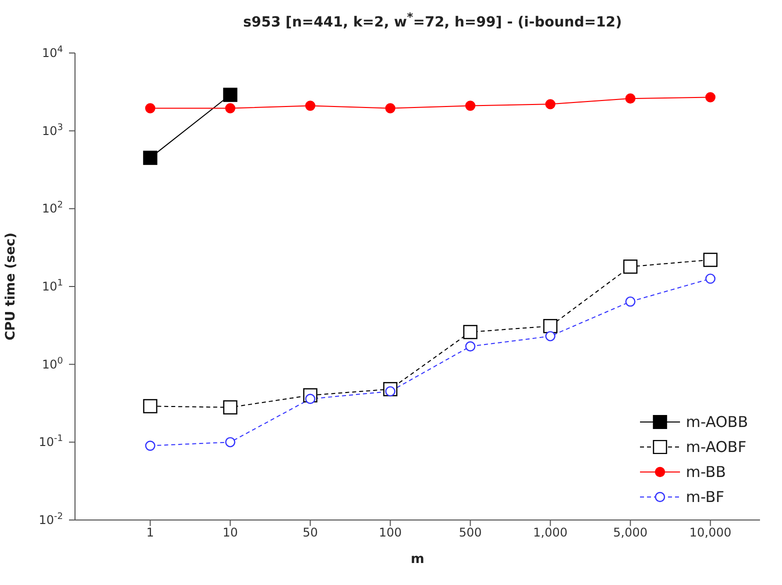 This screenshot has height=585, width=782. I want to click on y-tick-label: 10$^{3}$, so click(52, 130).